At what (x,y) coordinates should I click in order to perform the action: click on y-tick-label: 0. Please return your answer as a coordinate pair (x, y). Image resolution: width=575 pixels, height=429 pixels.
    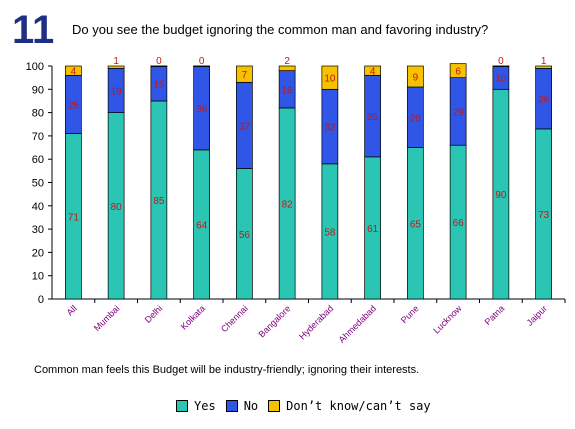
    Looking at the image, I should click on (41, 300).